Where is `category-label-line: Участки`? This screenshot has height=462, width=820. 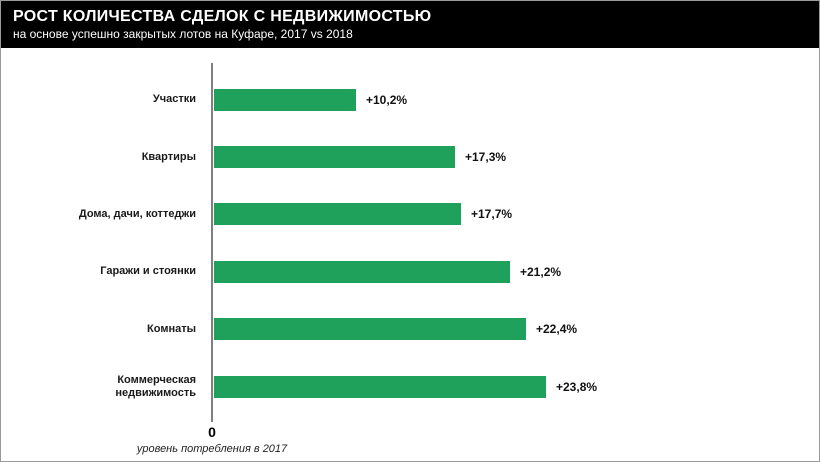
category-label-line: Участки is located at coordinates (174, 99).